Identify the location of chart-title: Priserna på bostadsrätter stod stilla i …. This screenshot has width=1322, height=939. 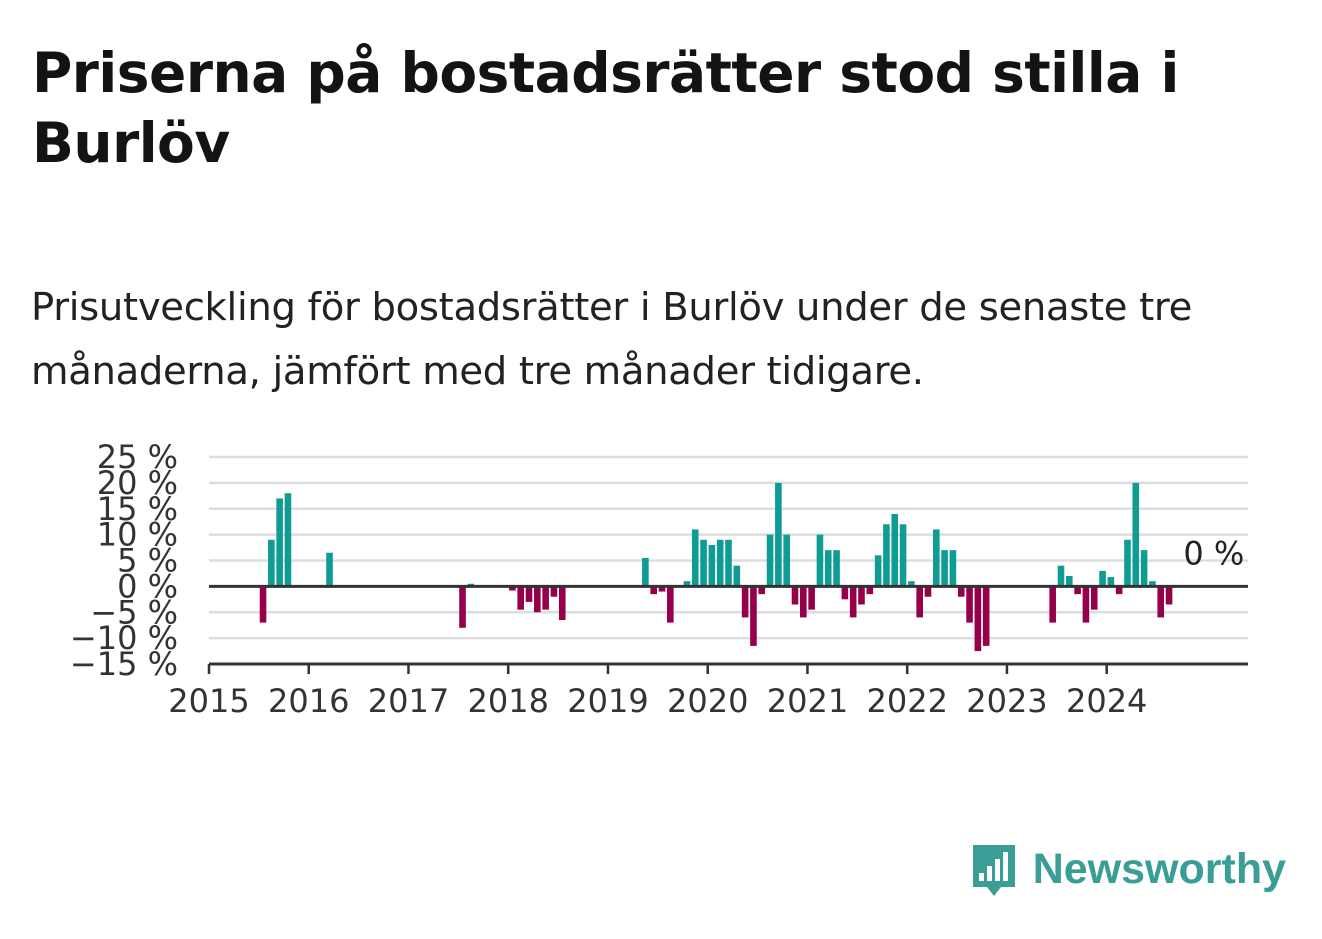
(605, 108).